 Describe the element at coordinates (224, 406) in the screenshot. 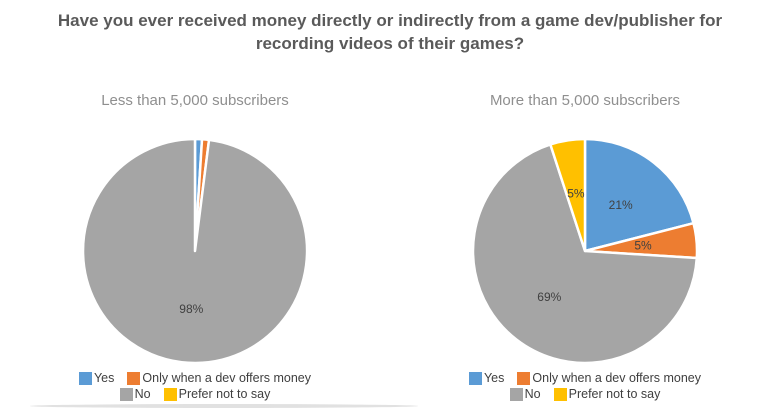

I see `cropped-chart-edge-artifact` at that location.